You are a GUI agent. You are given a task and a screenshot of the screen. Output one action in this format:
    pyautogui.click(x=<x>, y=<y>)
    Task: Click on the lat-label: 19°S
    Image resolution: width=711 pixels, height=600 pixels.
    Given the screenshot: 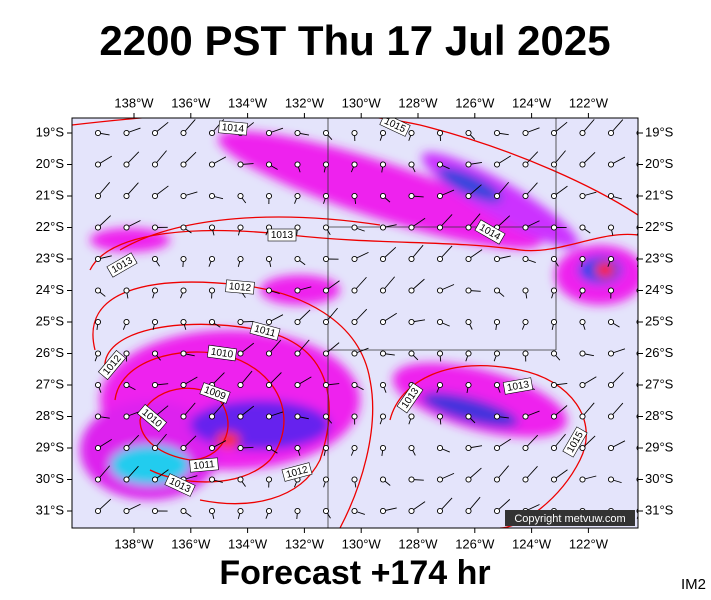 What is the action you would take?
    pyautogui.click(x=659, y=131)
    